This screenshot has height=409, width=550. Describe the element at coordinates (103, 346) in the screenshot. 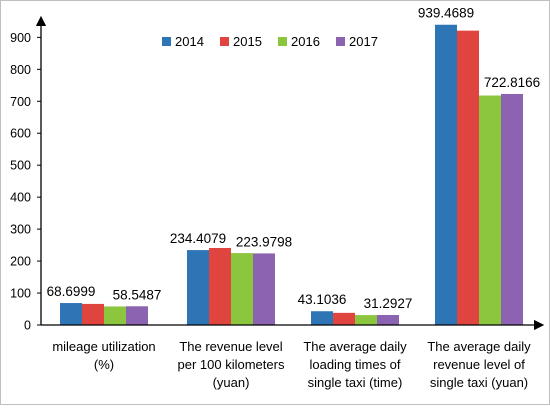

I see `x-category-label: mileage utilization` at that location.